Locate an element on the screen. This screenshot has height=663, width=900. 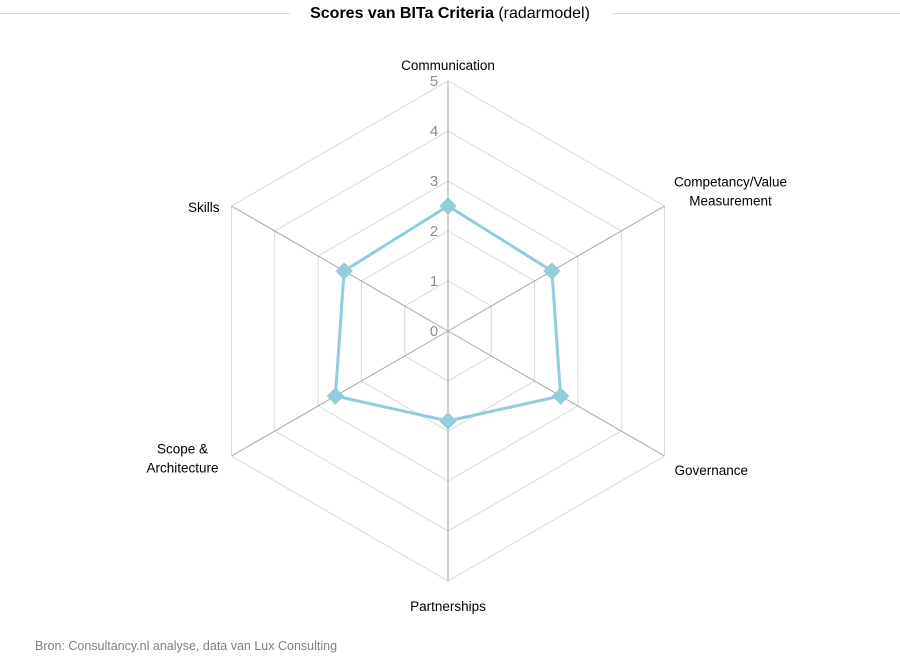
axis-label-4-line-1: Architecture is located at coordinates (182, 468).